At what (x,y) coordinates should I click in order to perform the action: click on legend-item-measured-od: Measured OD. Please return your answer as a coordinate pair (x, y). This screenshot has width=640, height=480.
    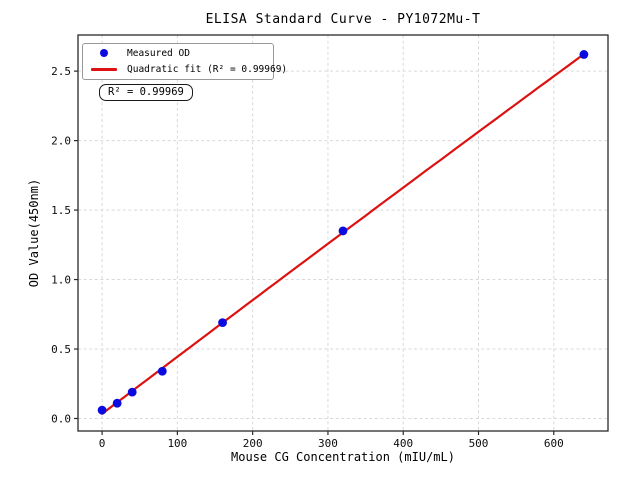
    Looking at the image, I should click on (178, 53).